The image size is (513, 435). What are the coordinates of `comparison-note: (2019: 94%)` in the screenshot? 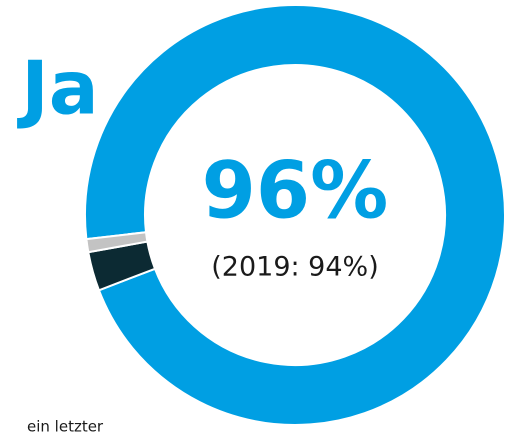 It's located at (294, 267).